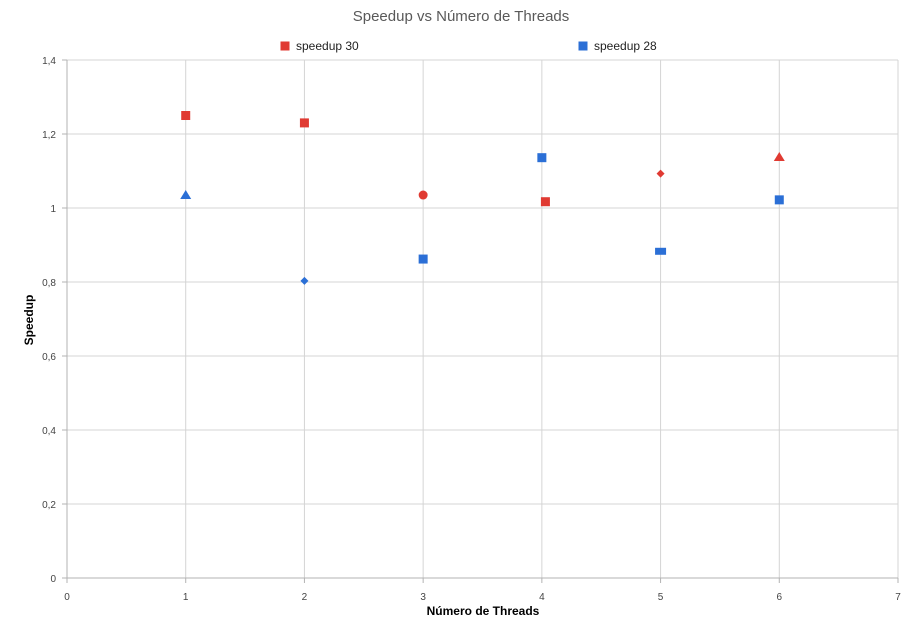 Image resolution: width=922 pixels, height=634 pixels. I want to click on y-axis-label: Speedup, so click(29, 320).